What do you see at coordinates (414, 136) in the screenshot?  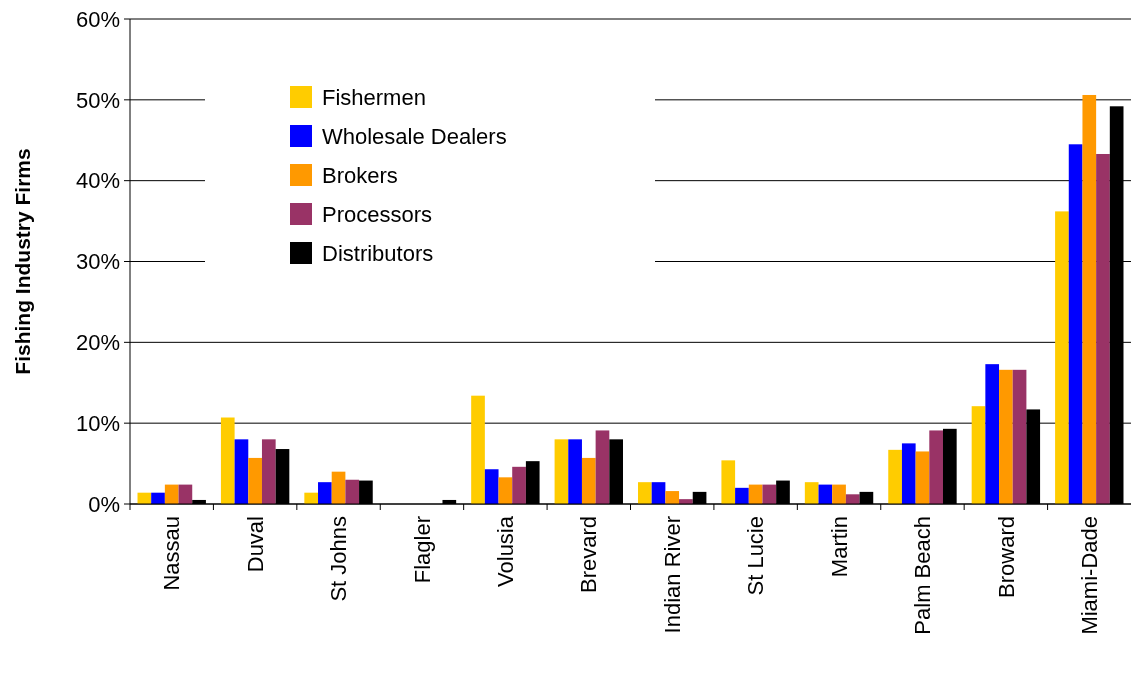 I see `legend-label: Wholesale Dealers` at bounding box center [414, 136].